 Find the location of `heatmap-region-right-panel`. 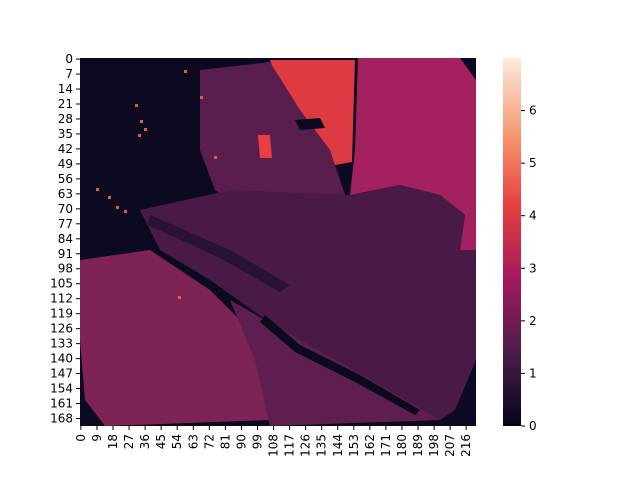

heatmap-region-right-panel is located at coordinates (413, 154).